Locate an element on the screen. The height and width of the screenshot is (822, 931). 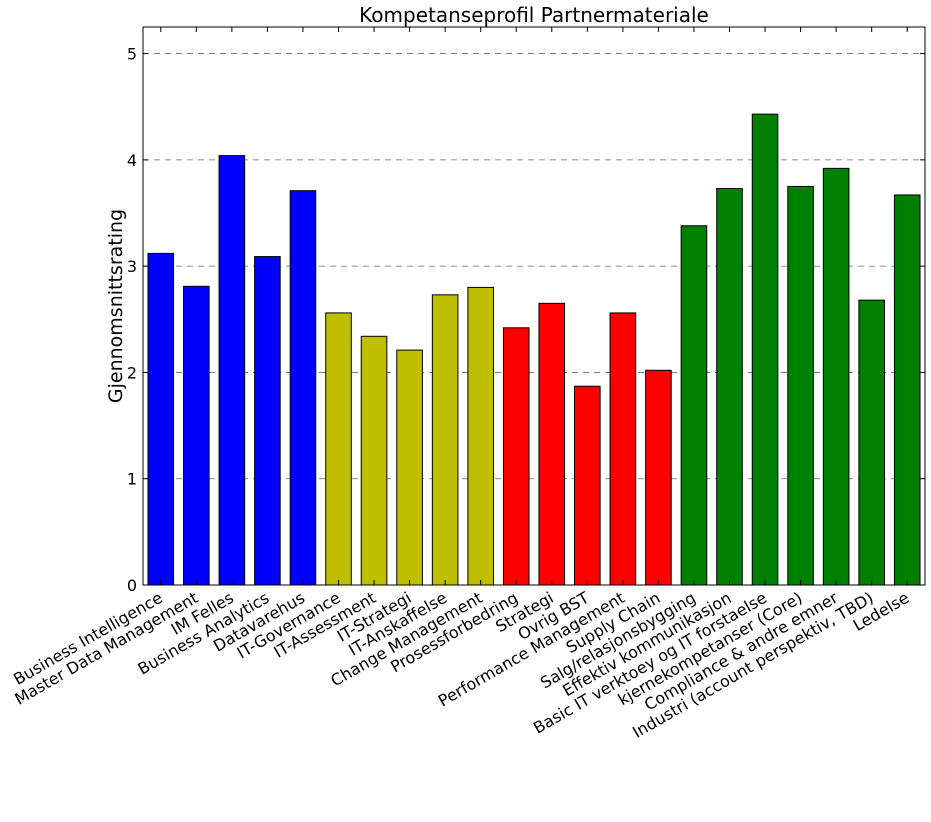
y-axis-label: Gjennomsnittsrating is located at coordinates (116, 306).